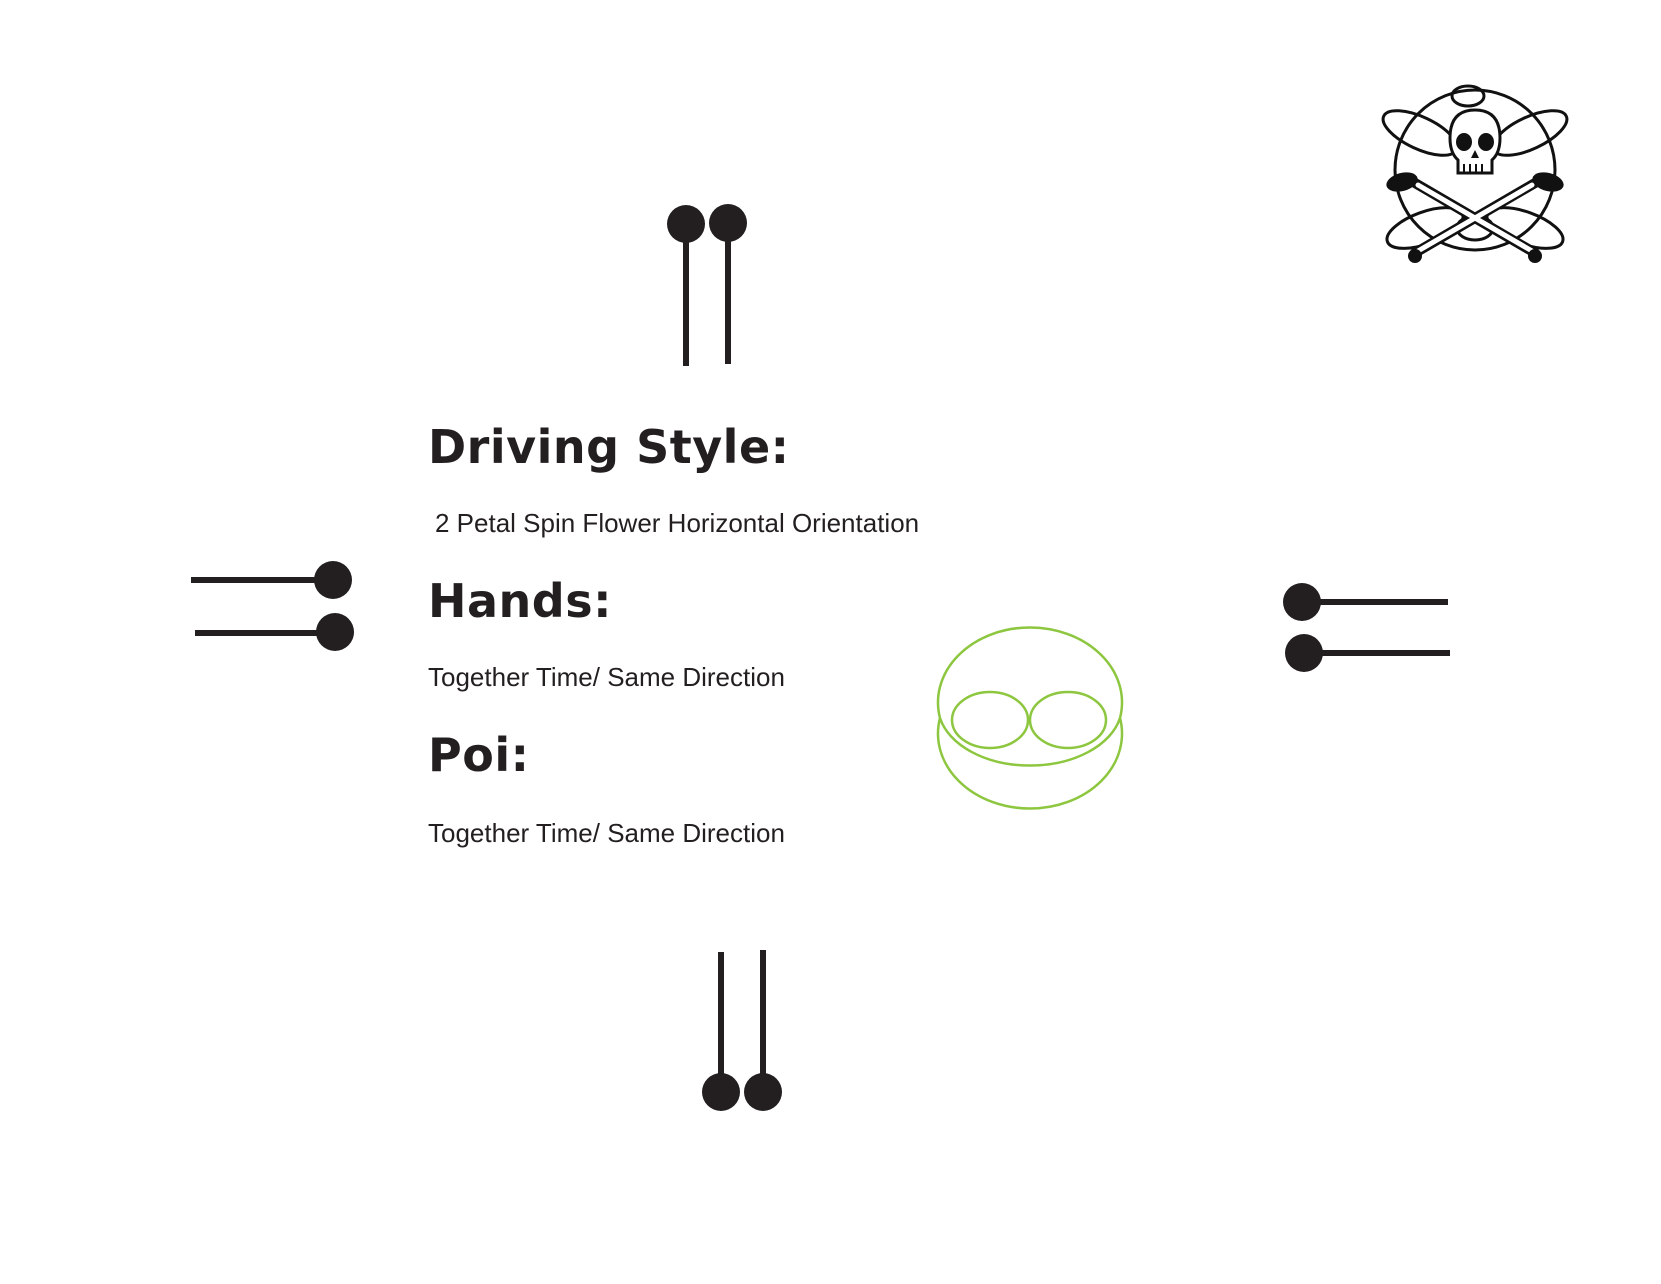 This screenshot has width=1661, height=1284. What do you see at coordinates (1030, 718) in the screenshot?
I see `two-petal-flower-diagram` at bounding box center [1030, 718].